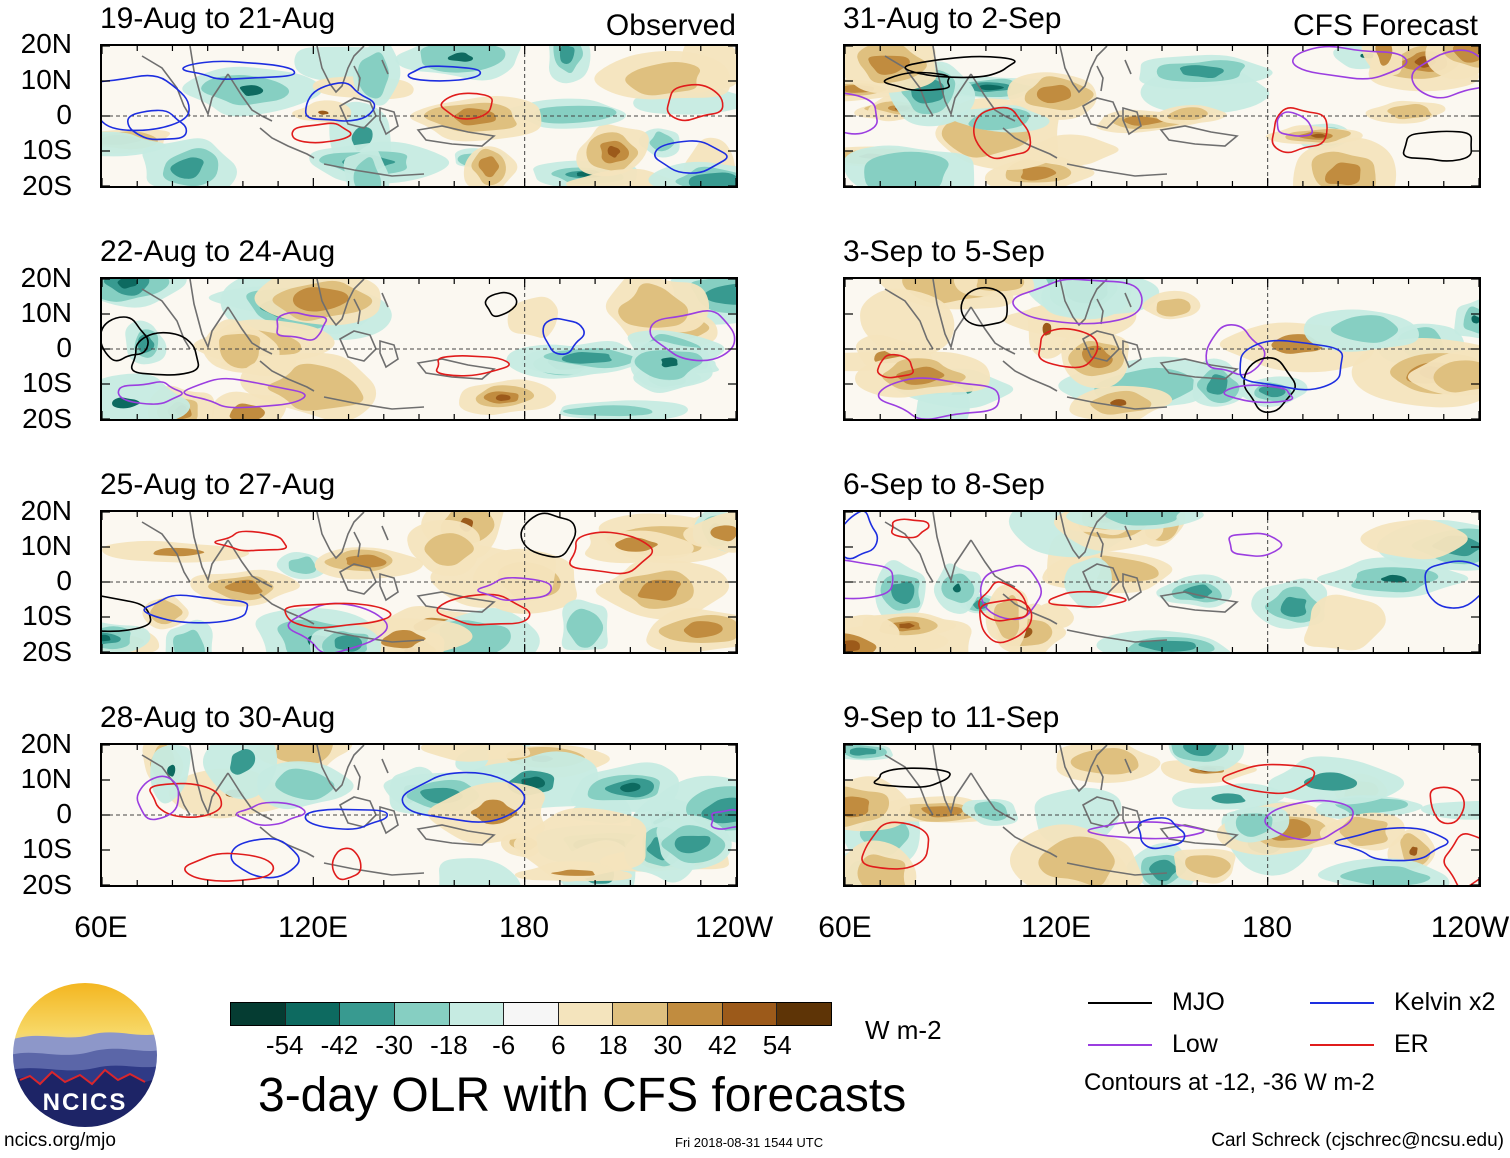 Image resolution: width=1510 pixels, height=1158 pixels. I want to click on panel-title-fcst-3: 6-Sep to 8-Sep, so click(944, 484).